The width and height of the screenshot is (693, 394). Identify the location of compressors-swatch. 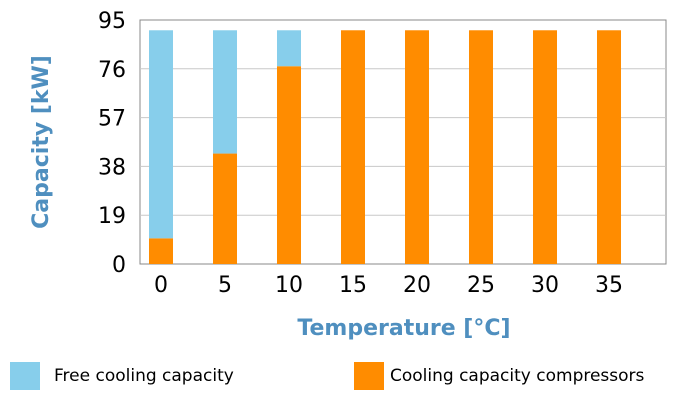
(369, 376).